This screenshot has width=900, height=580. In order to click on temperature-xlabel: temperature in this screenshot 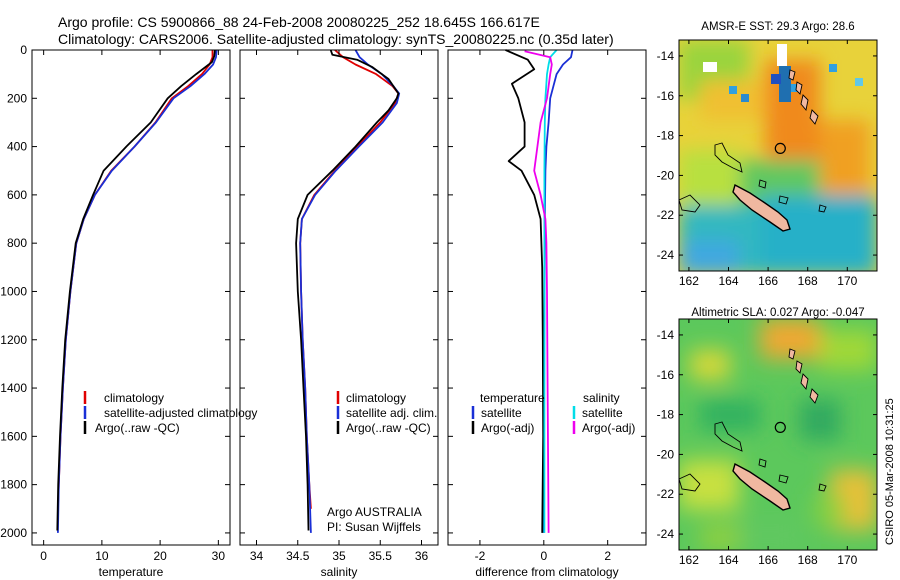, I will do `click(131, 572)`.